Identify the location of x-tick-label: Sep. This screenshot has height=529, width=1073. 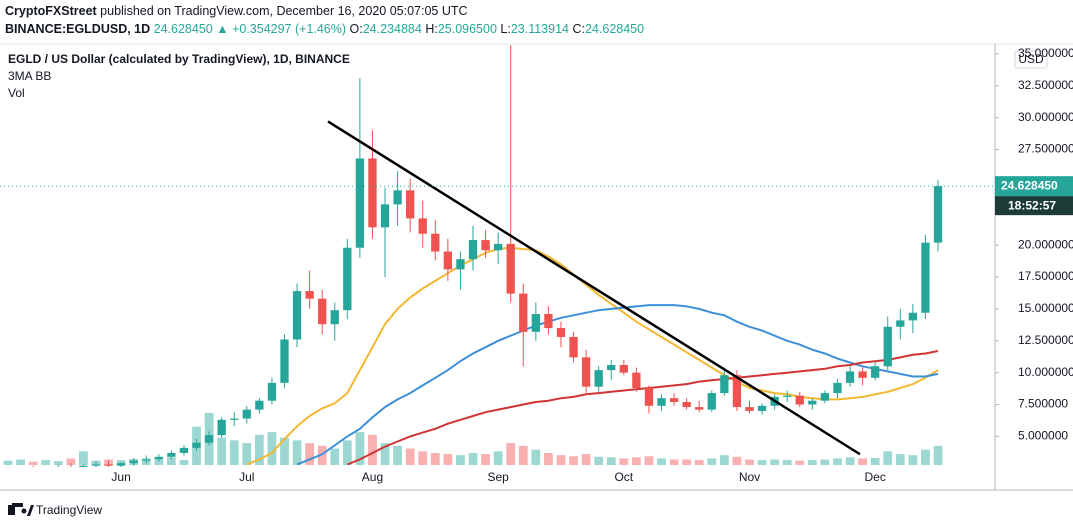
(498, 477).